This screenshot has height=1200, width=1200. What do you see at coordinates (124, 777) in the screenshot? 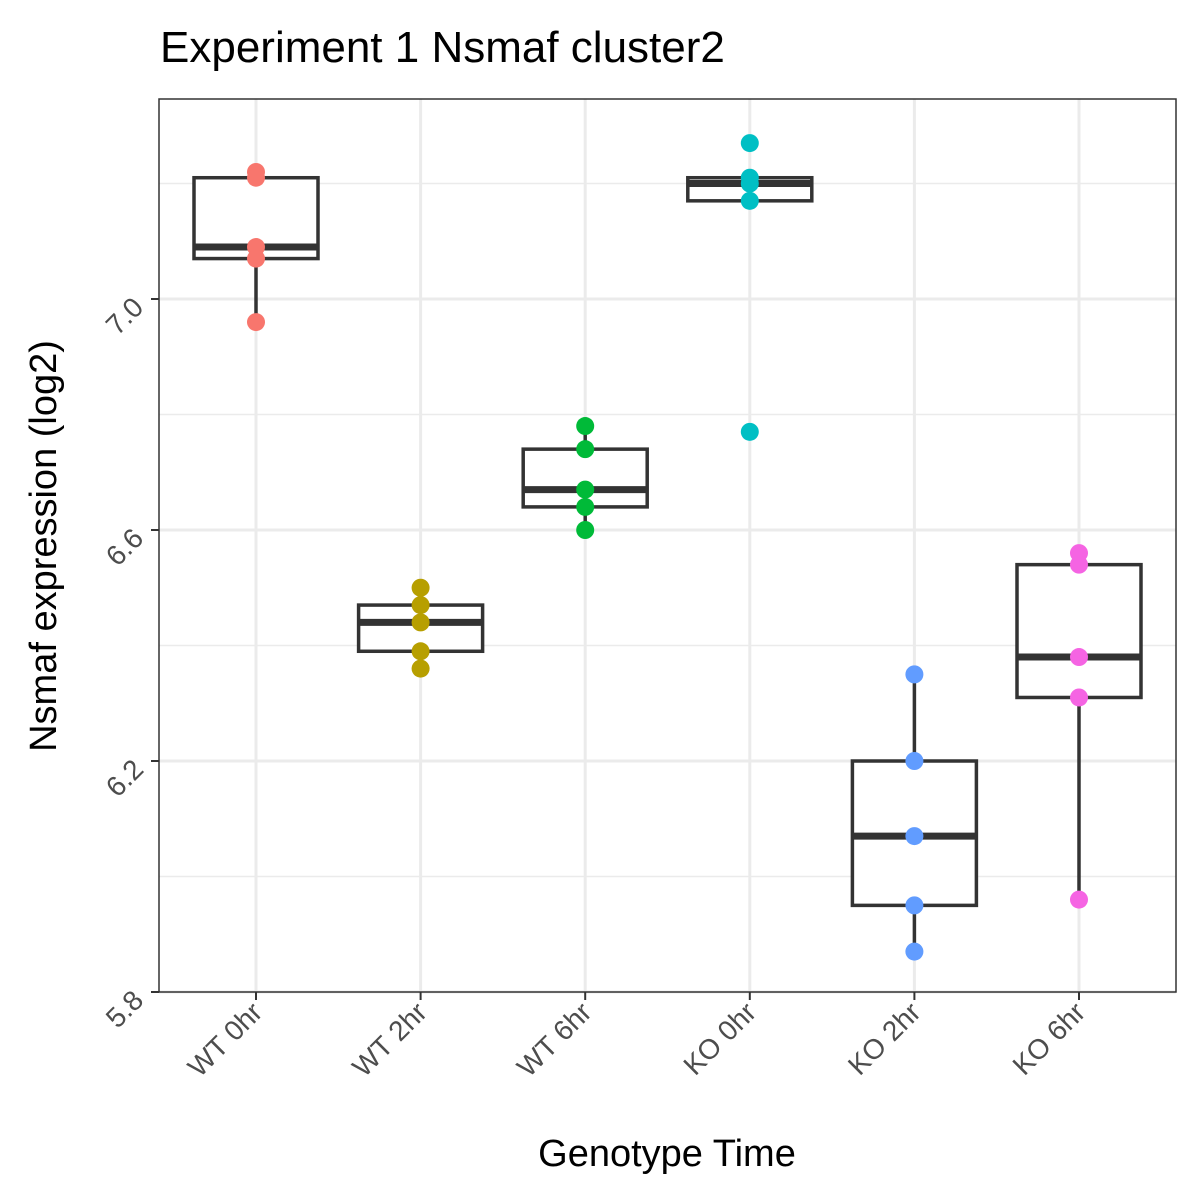
I see `y-tick-label: 6.2` at bounding box center [124, 777].